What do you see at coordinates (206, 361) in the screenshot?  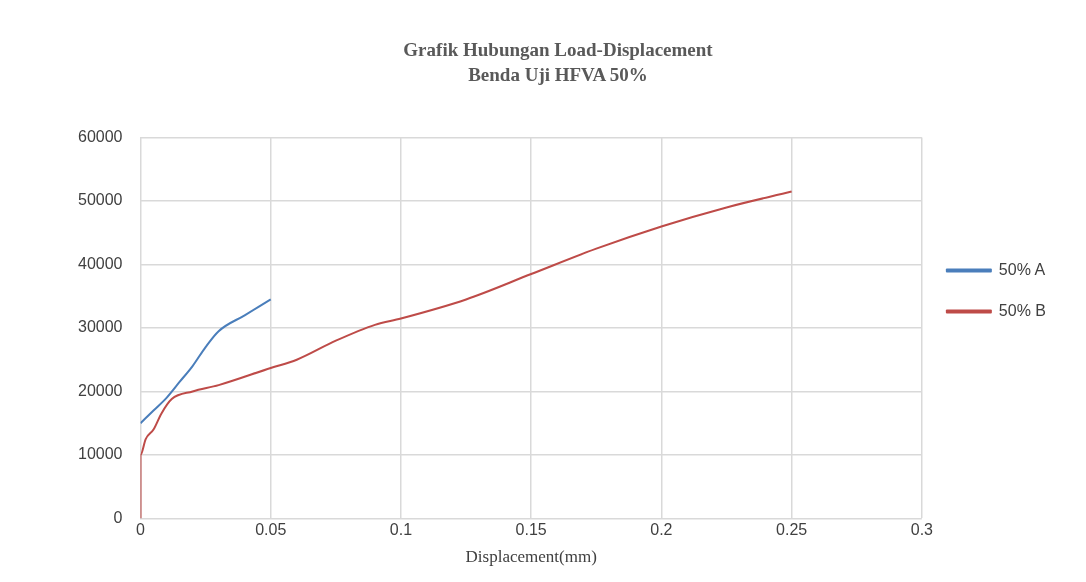 I see `line-series` at bounding box center [206, 361].